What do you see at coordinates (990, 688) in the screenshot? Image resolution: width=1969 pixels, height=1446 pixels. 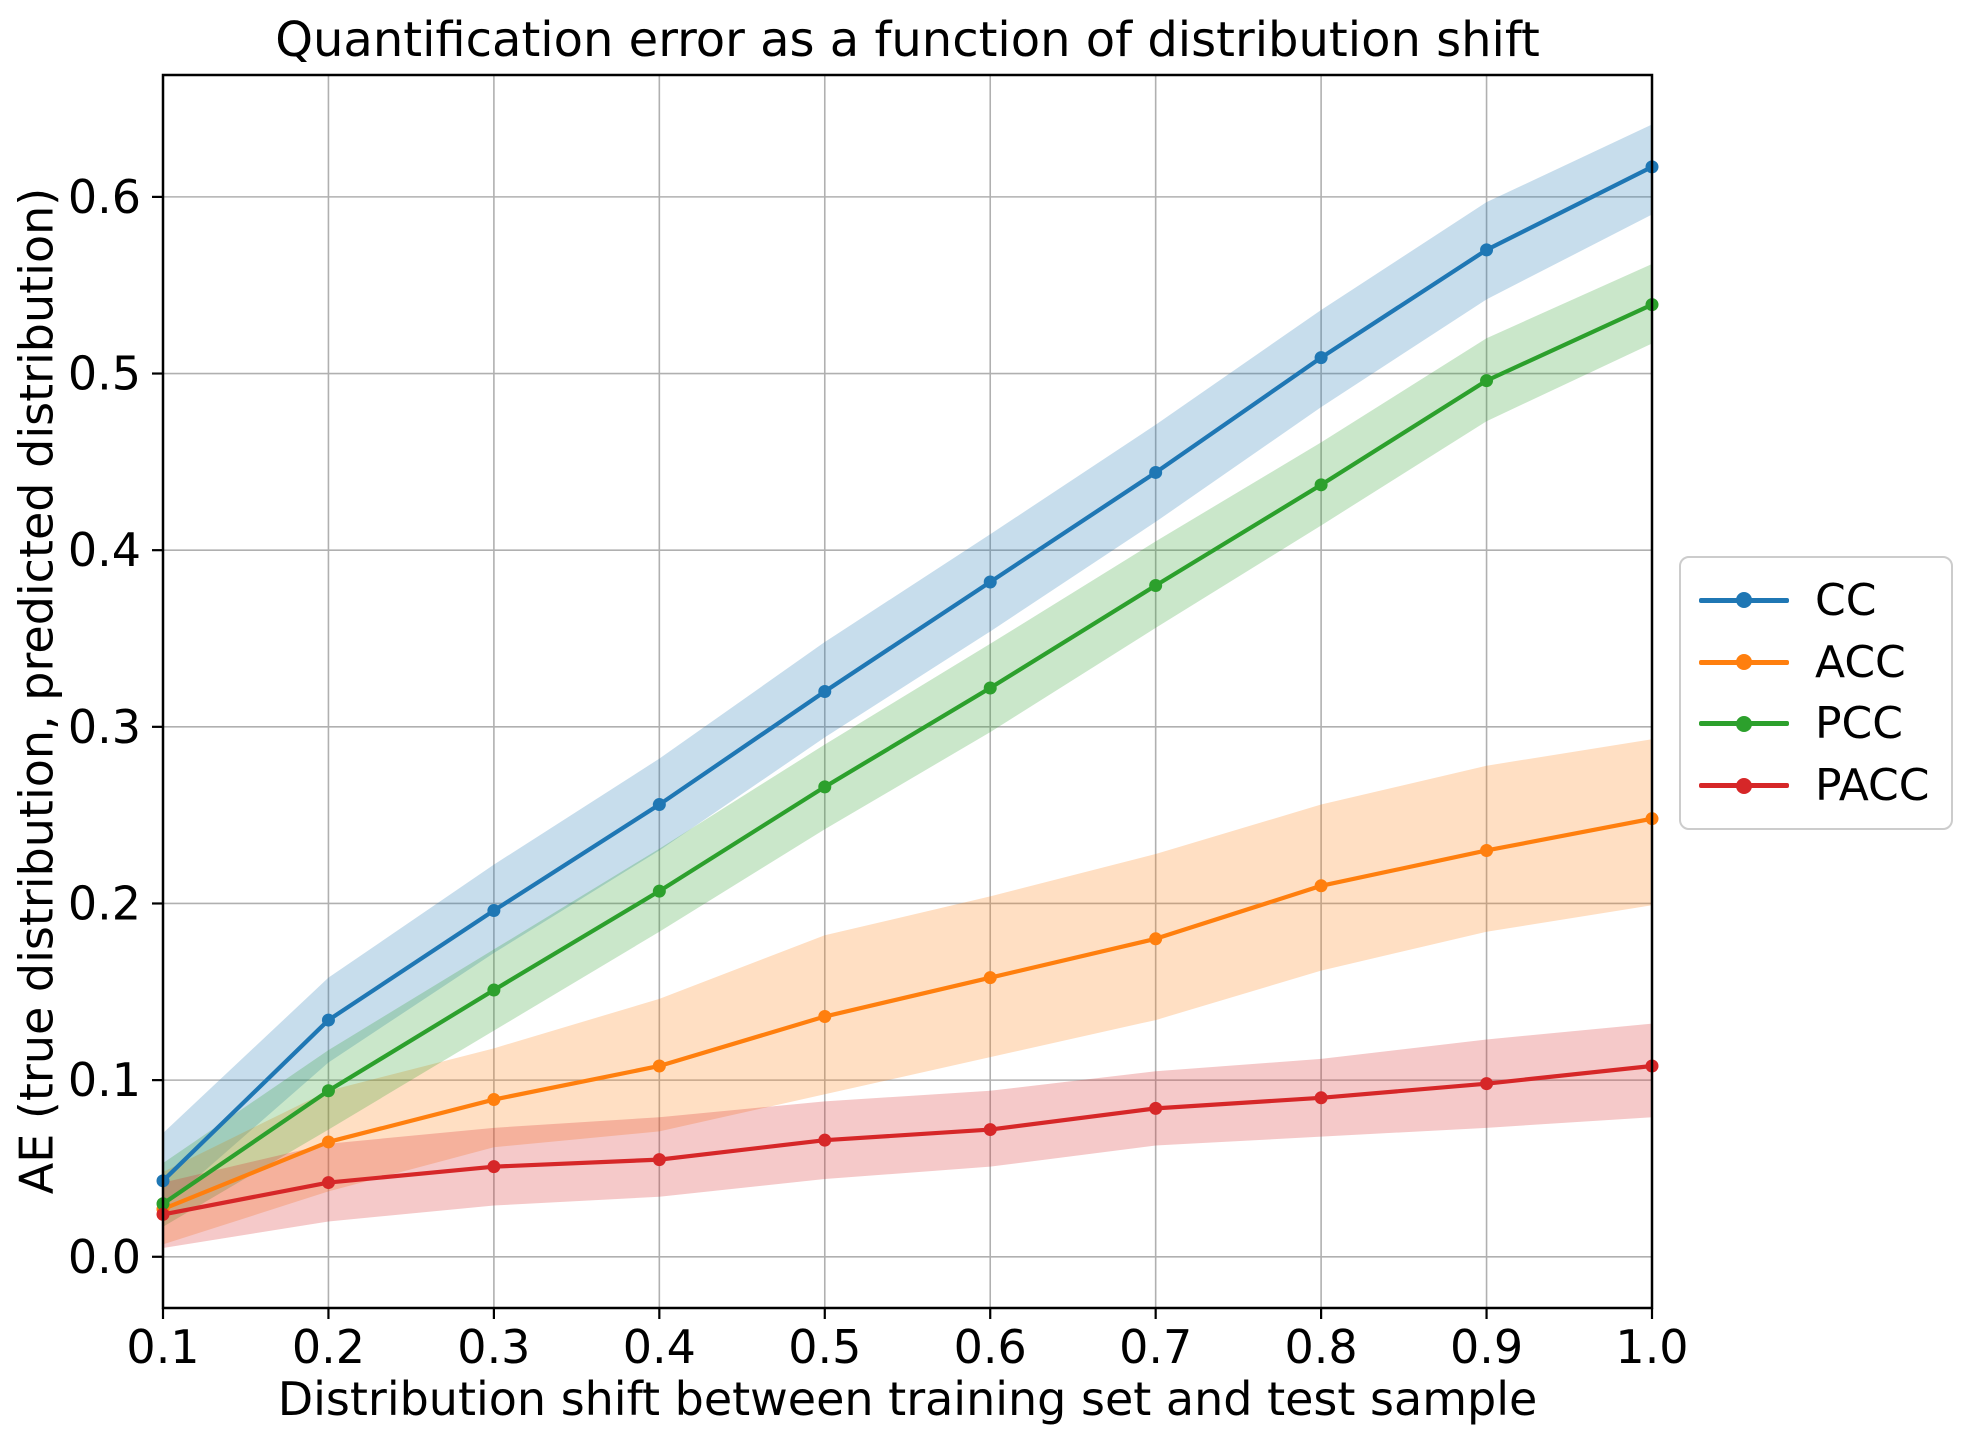 I see `marker-pcc-0.6` at bounding box center [990, 688].